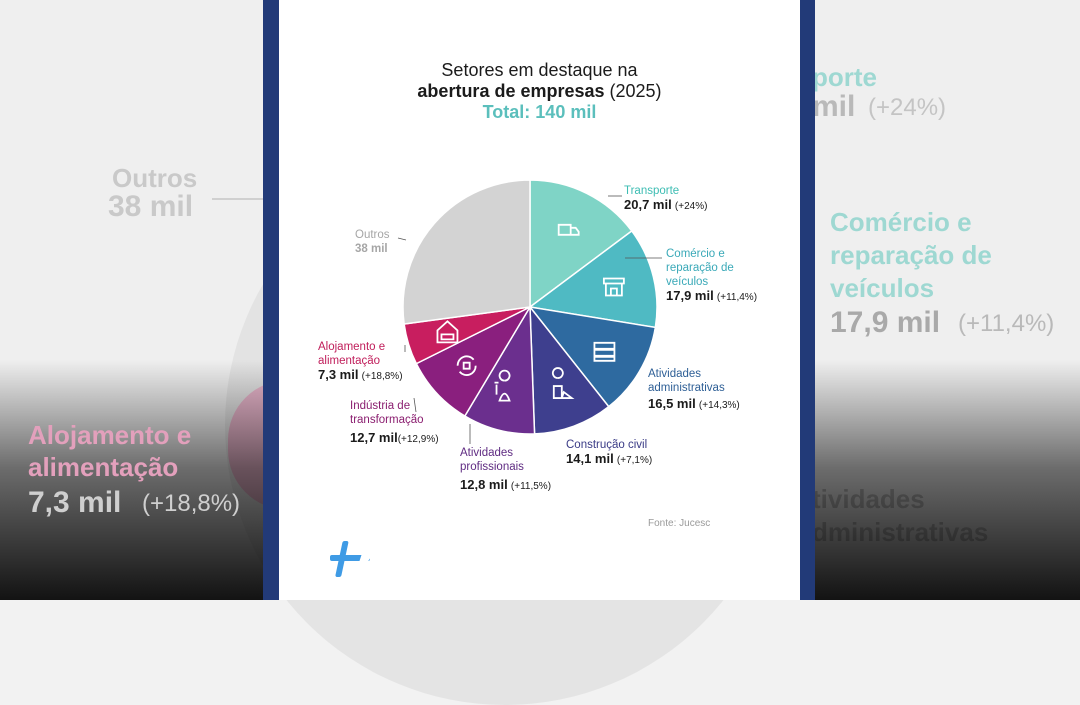 The image size is (1080, 705). Describe the element at coordinates (672, 403) in the screenshot. I see `label-administrativas-value: 16,5 mil` at that location.